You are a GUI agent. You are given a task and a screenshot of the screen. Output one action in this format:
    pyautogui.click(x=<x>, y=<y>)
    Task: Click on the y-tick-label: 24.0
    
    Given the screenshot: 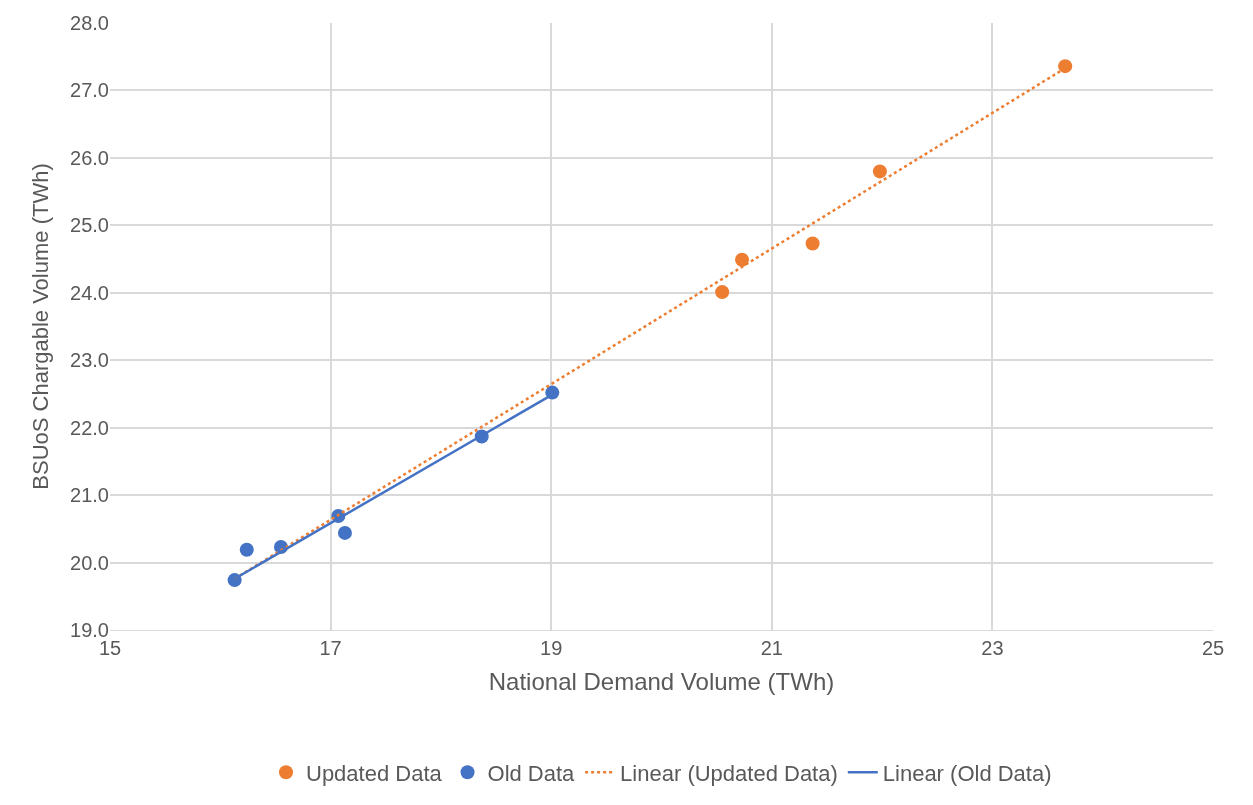 What is the action you would take?
    pyautogui.click(x=89, y=292)
    